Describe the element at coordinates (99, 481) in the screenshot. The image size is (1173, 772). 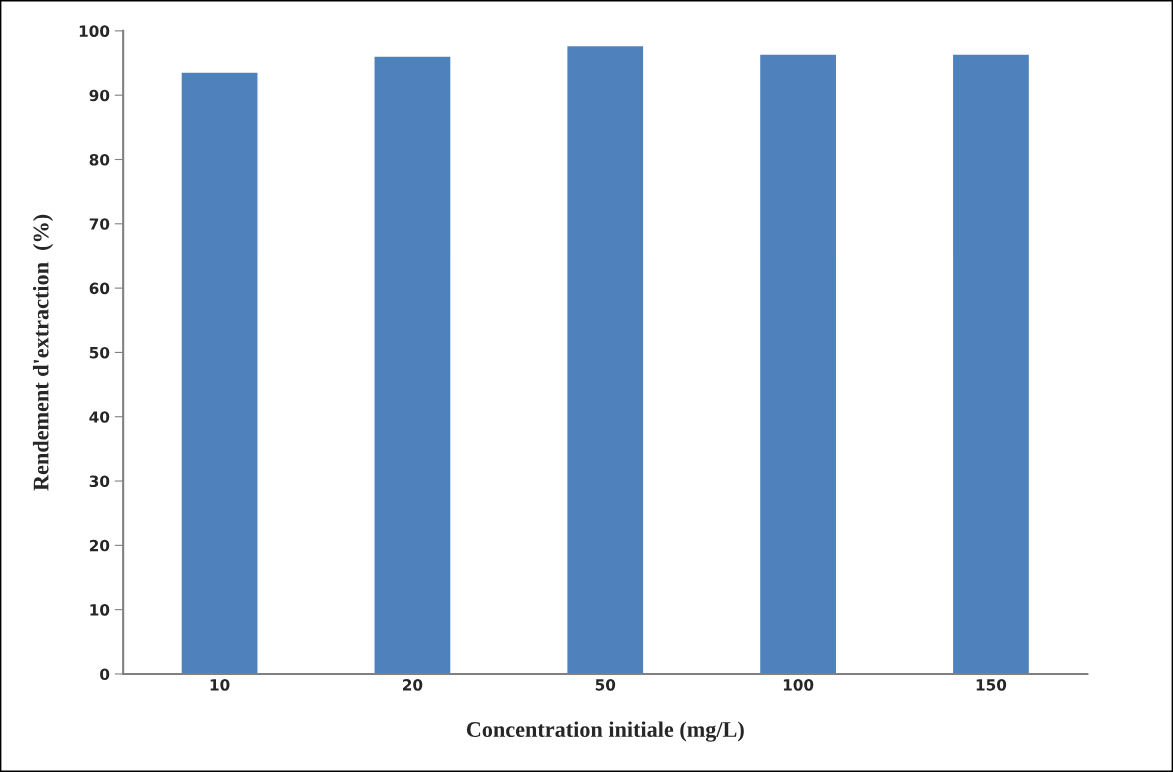
I see `y-tick-label: 30` at that location.